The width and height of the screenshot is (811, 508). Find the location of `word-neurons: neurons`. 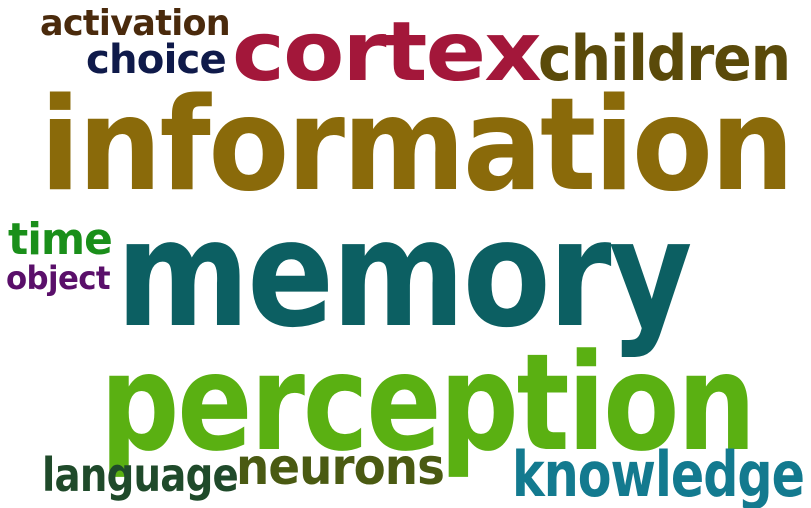

word-neurons: neurons is located at coordinates (340, 467).